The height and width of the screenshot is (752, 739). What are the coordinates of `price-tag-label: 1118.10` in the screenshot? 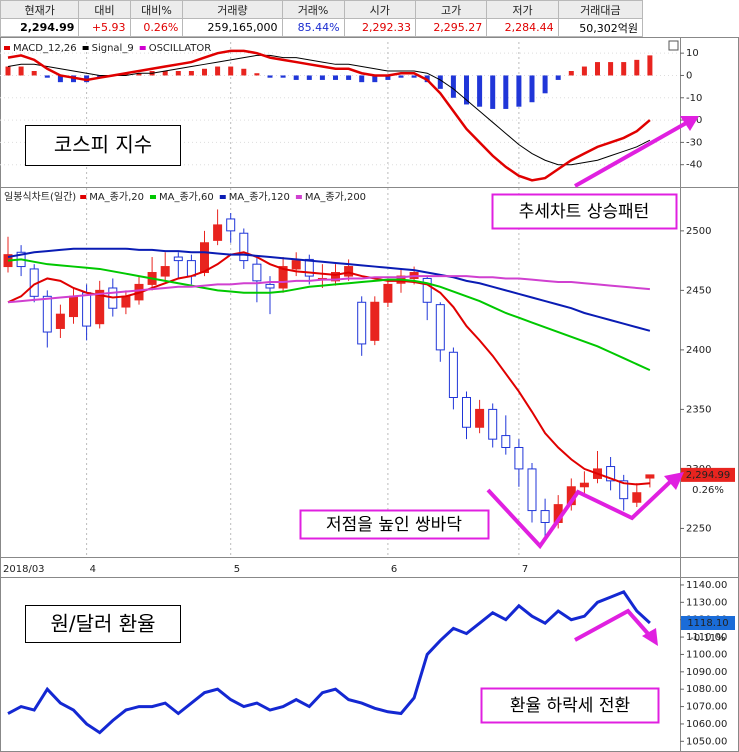 It's located at (707, 623).